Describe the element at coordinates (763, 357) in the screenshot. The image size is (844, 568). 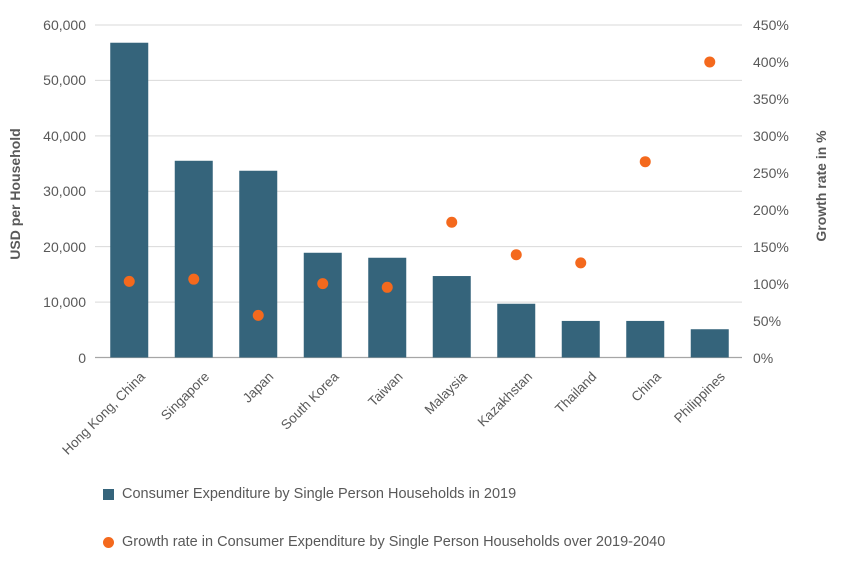
I see `right-axis-tick: 0%` at that location.